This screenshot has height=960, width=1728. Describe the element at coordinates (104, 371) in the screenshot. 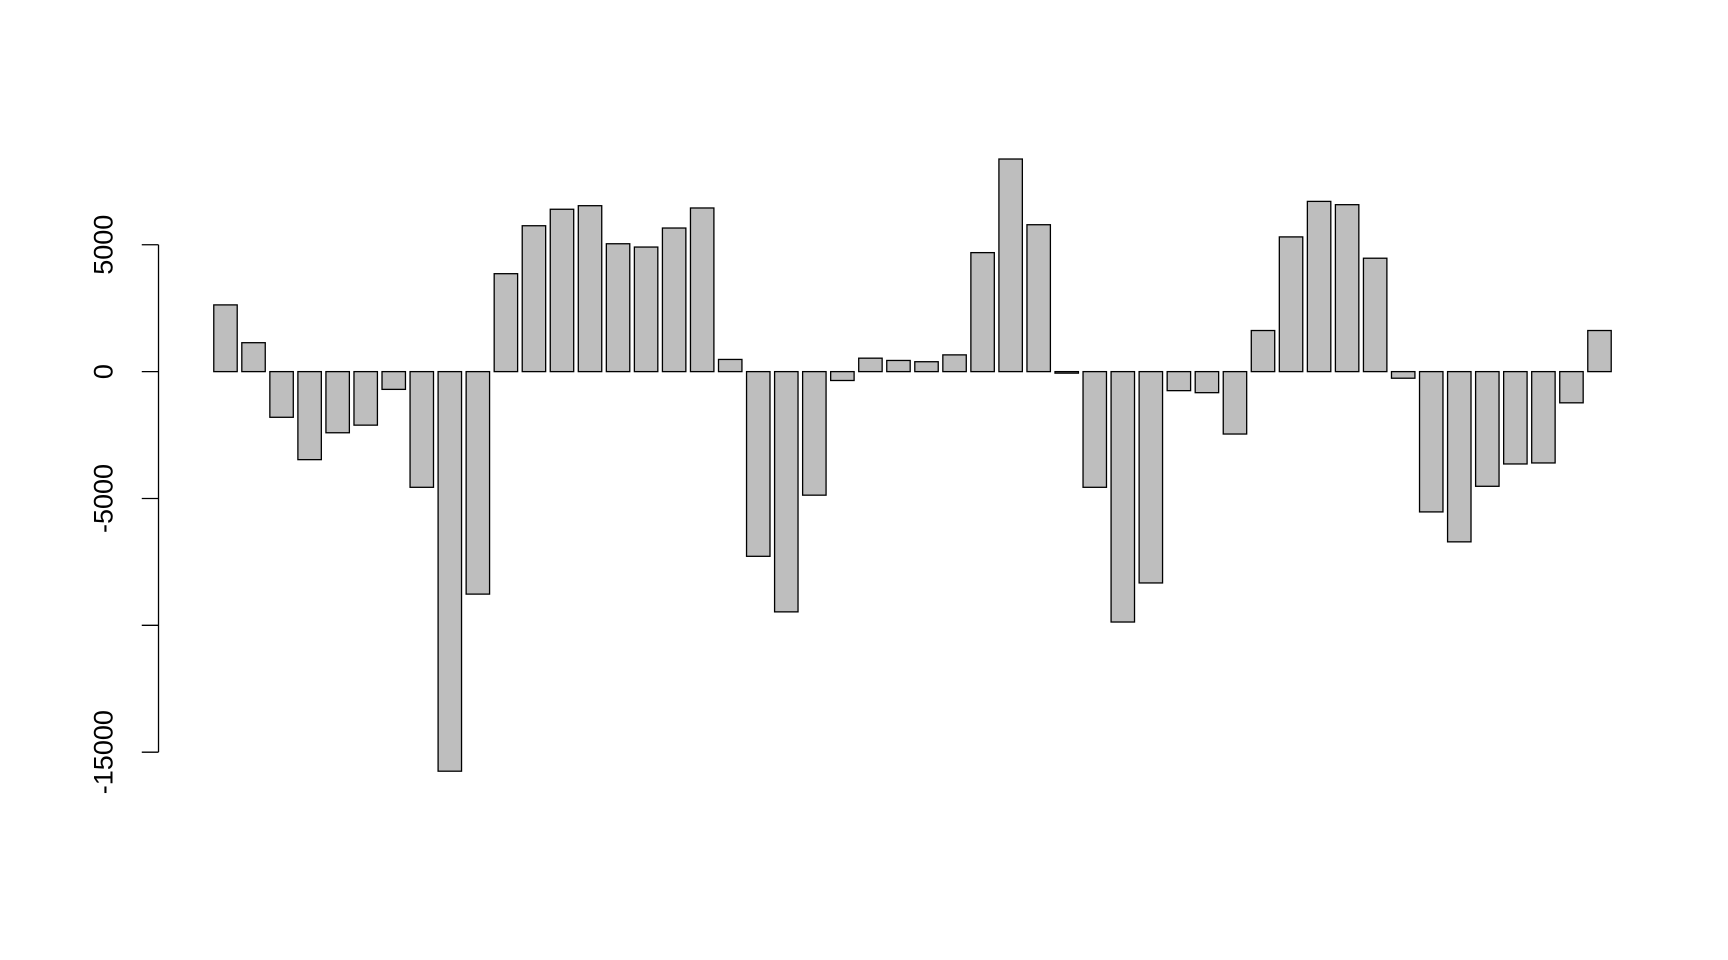

I see `y-tick-label: 0` at that location.